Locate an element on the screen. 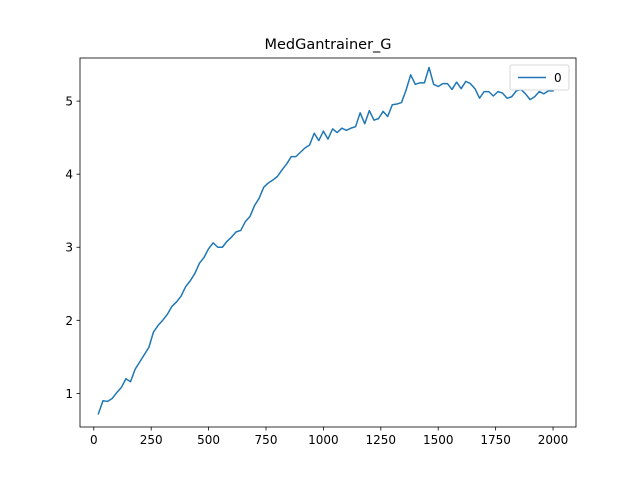 The height and width of the screenshot is (480, 640). y-tick-label: 1 is located at coordinates (69, 394).